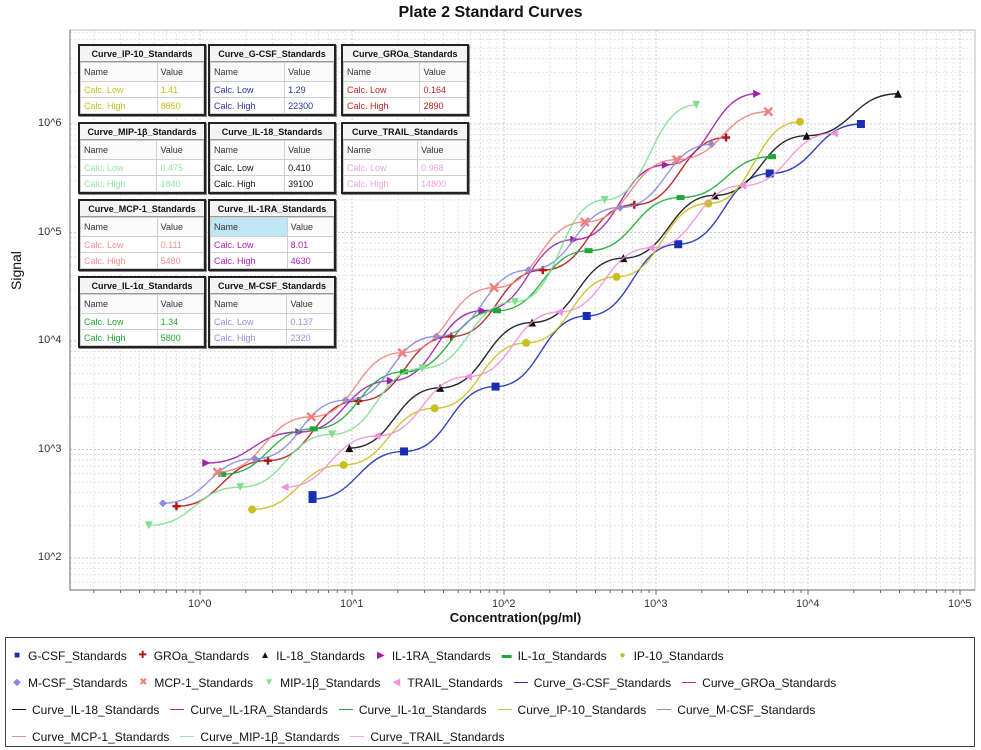  I want to click on legend-label: IP-10_Standards, so click(678, 655).